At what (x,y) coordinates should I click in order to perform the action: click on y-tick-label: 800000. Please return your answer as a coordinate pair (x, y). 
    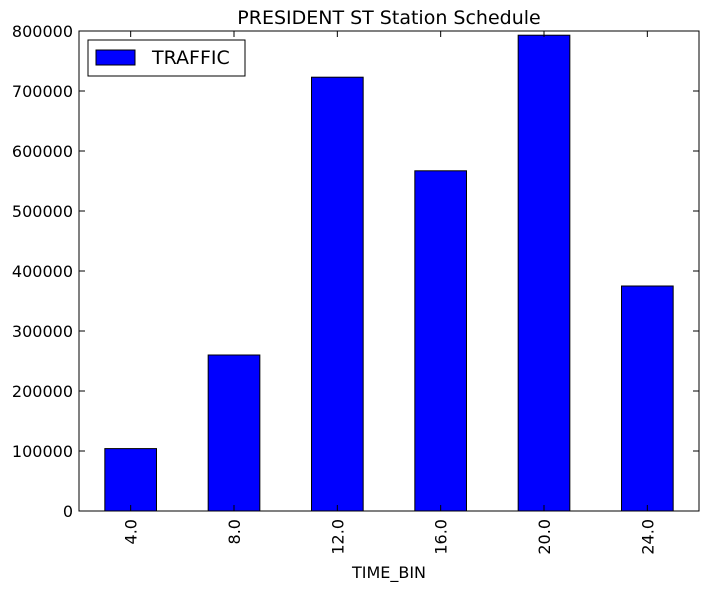
    Looking at the image, I should click on (42, 31).